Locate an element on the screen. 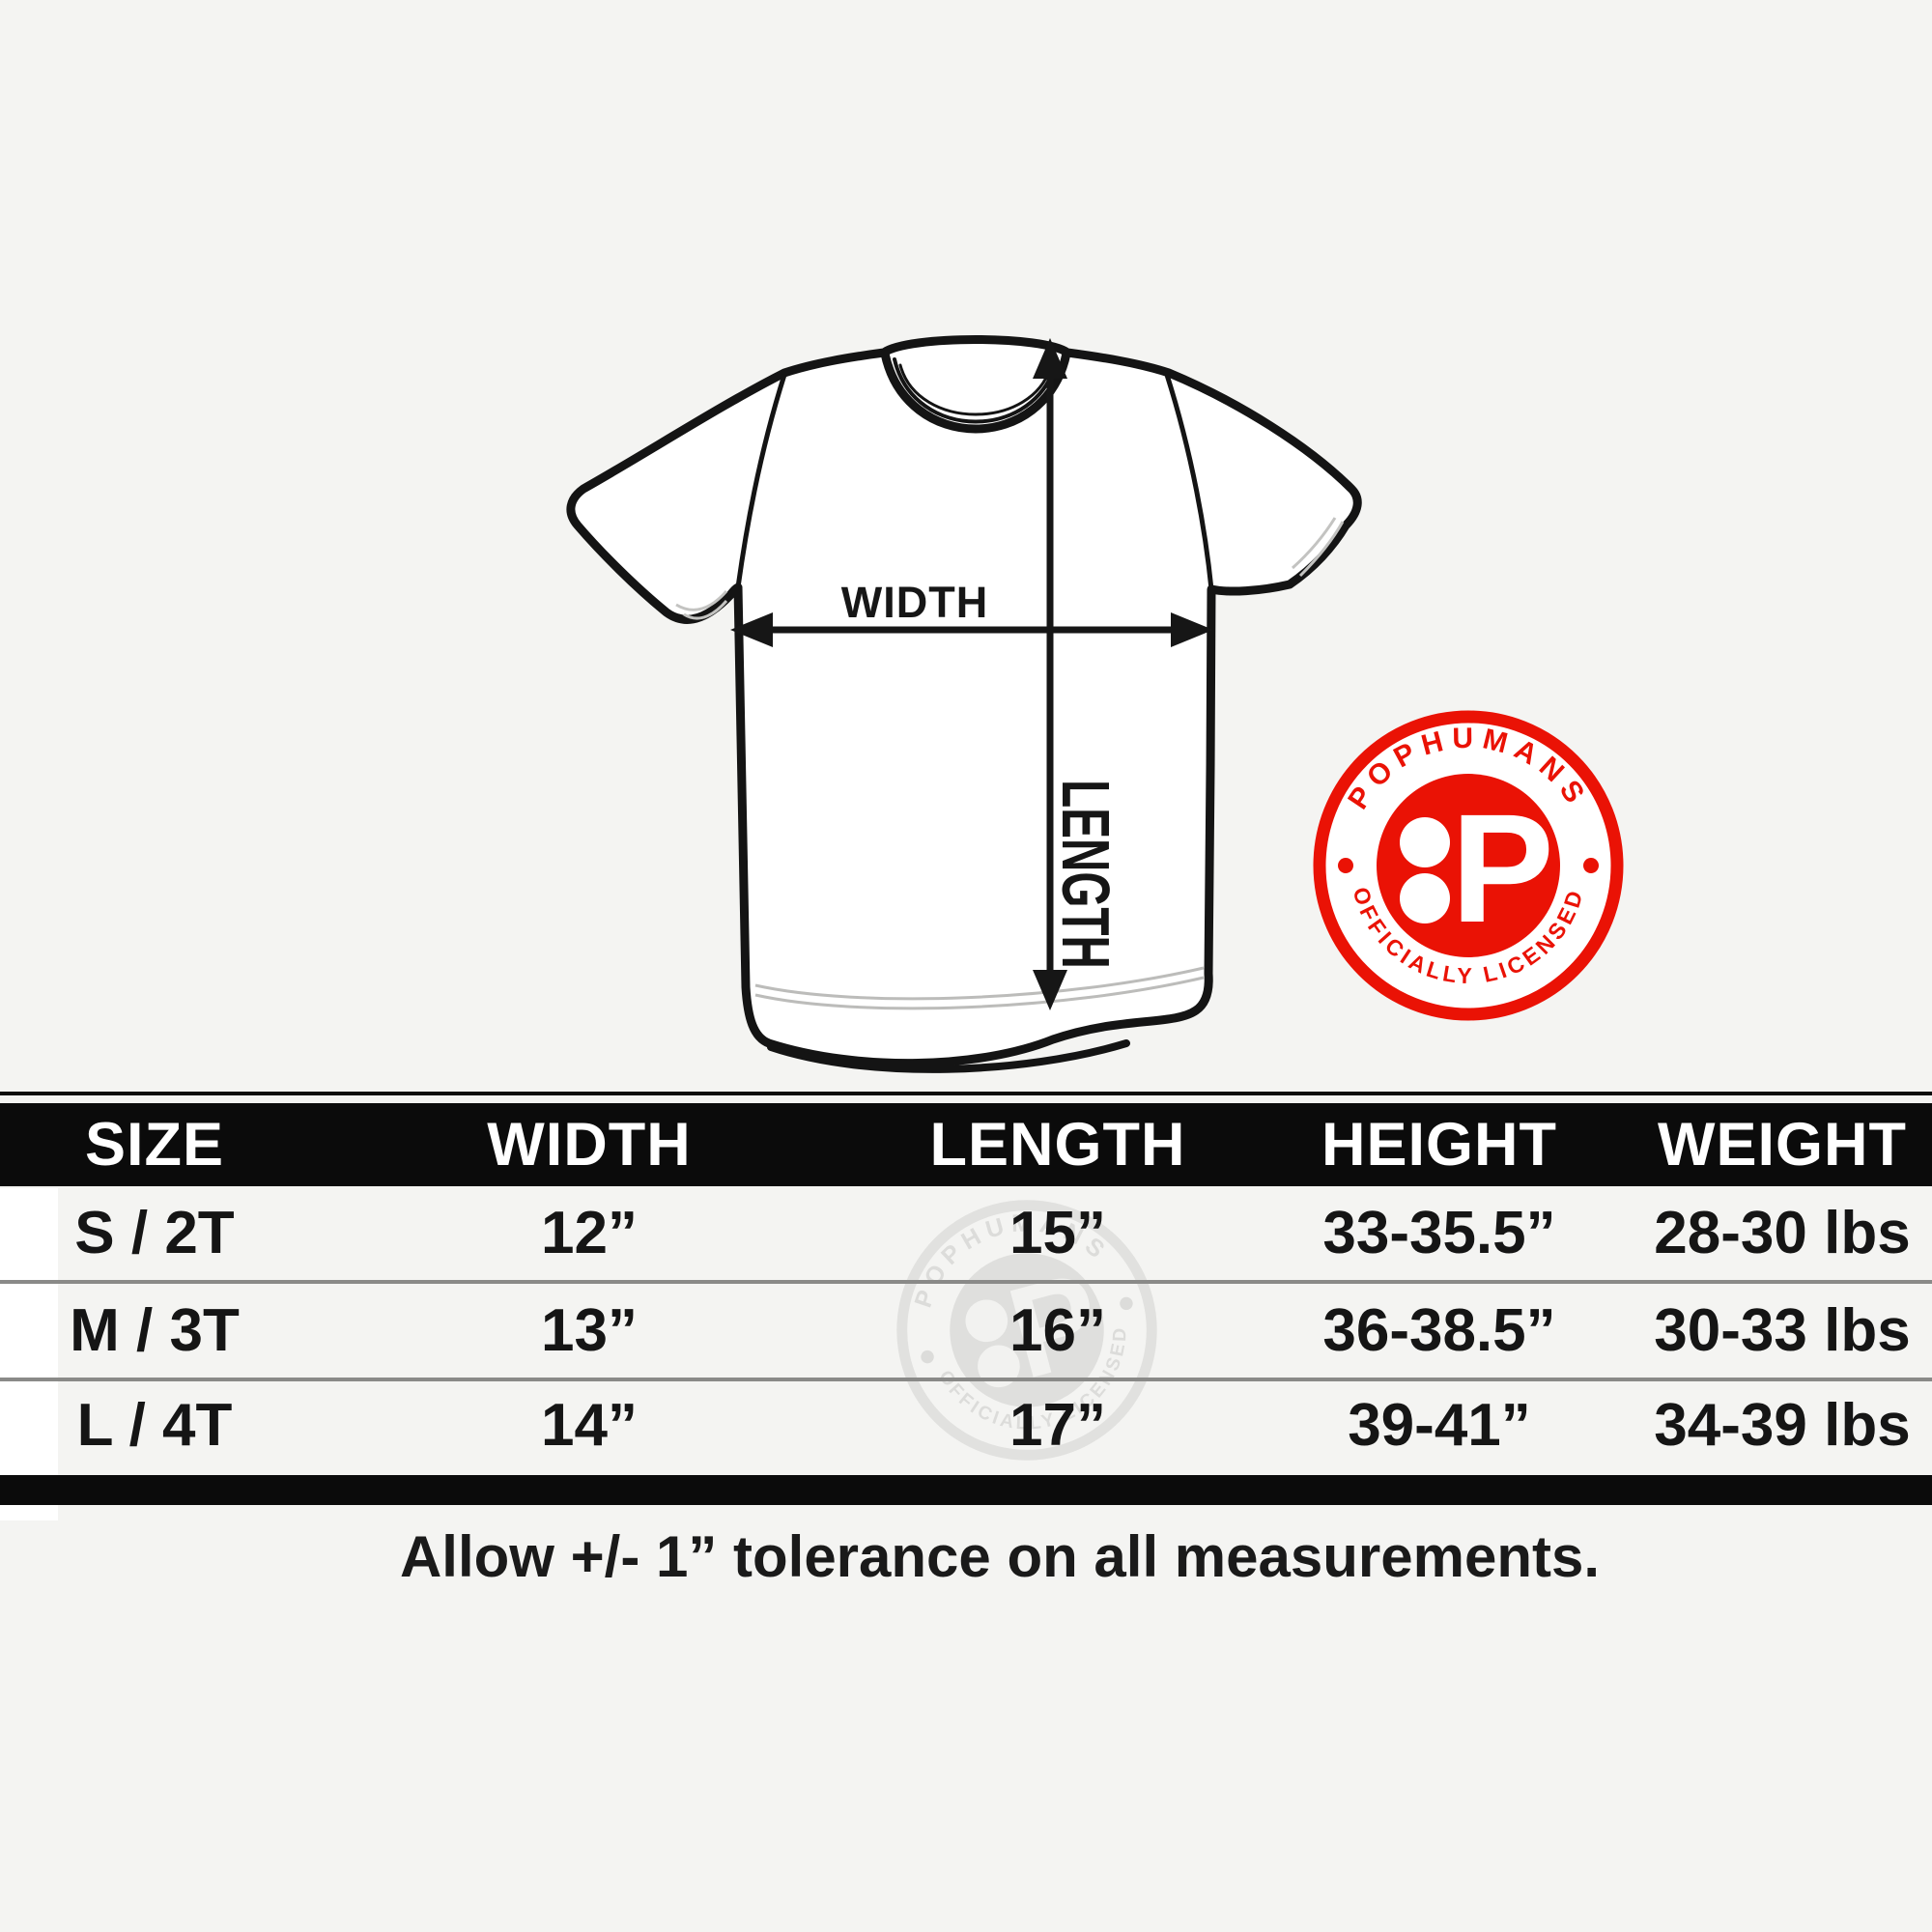 The width and height of the screenshot is (1932, 1932). header-weight: WEIGHT is located at coordinates (1782, 1145).